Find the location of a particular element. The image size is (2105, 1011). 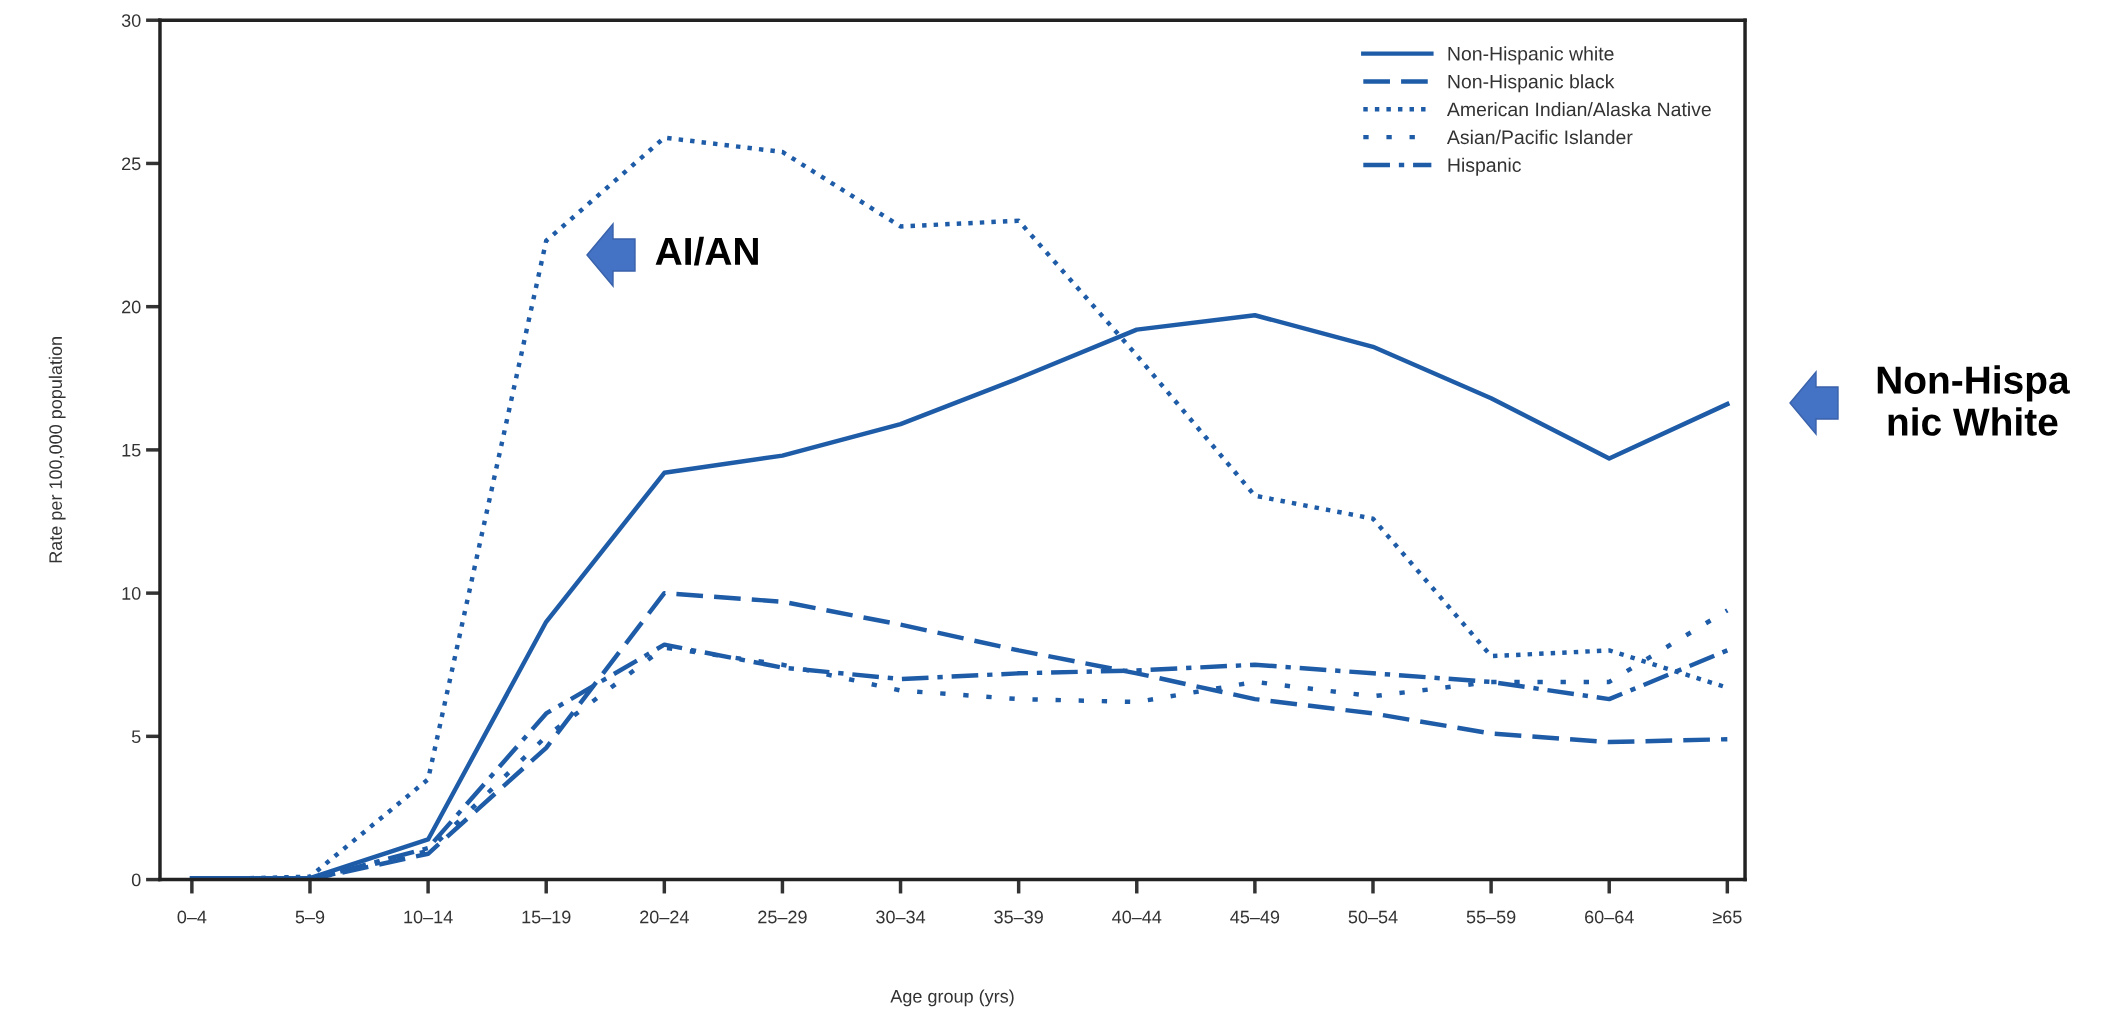

x-tick-label: 45–49 is located at coordinates (1255, 917).